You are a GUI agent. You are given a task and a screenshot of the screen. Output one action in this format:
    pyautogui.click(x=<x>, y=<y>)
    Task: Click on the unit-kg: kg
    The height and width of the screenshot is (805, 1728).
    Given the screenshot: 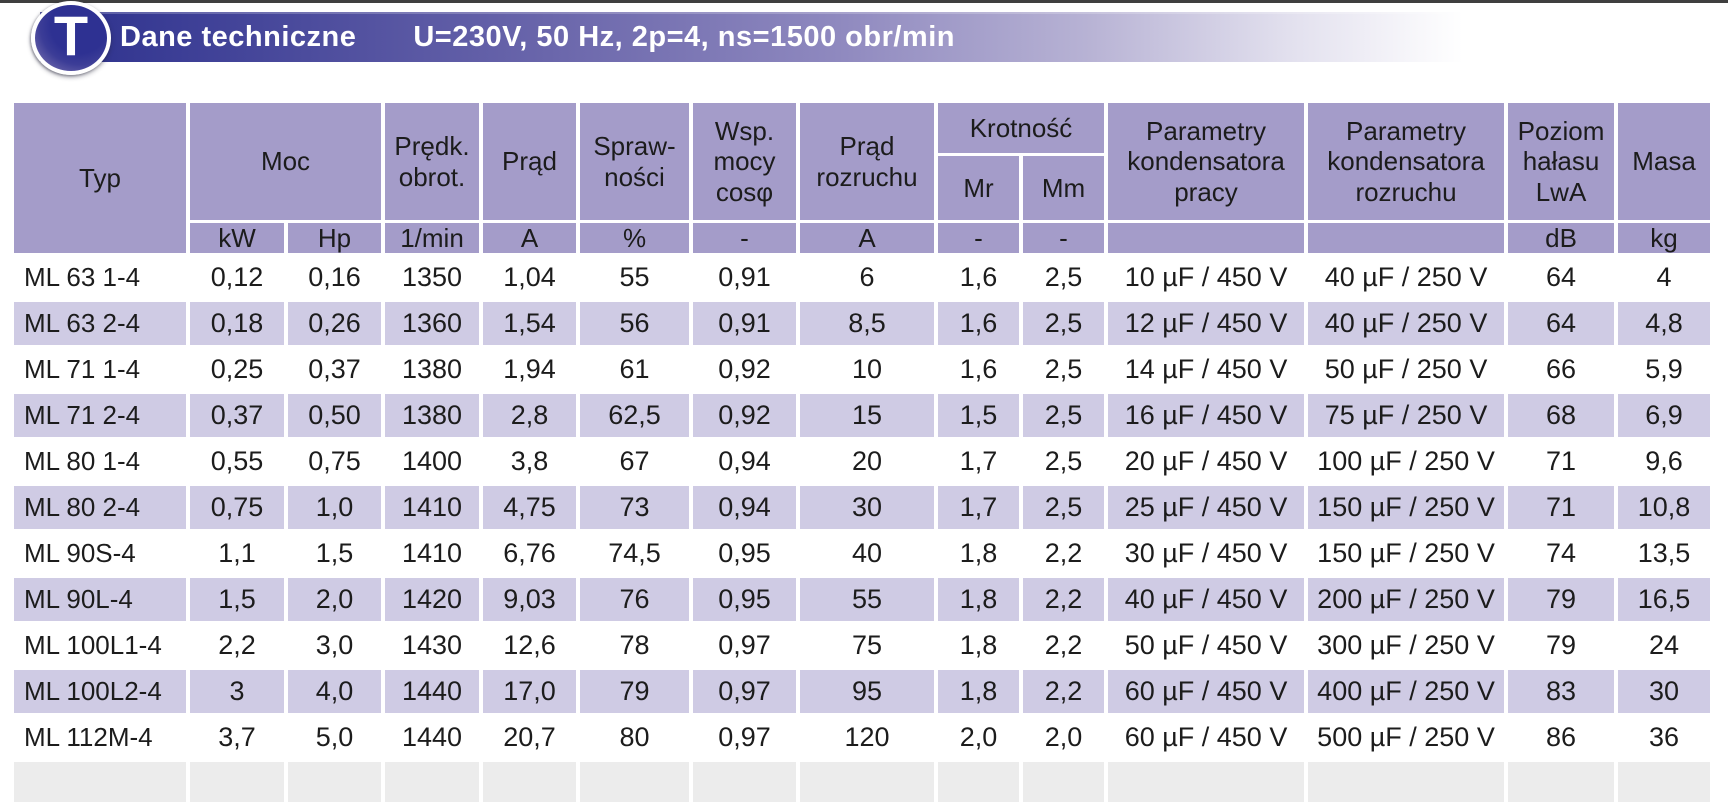 What is the action you would take?
    pyautogui.click(x=1664, y=238)
    